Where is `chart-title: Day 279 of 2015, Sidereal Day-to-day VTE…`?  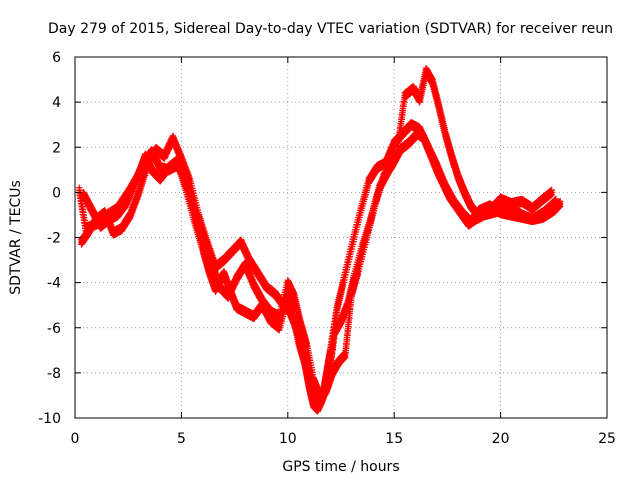 chart-title: Day 279 of 2015, Sidereal Day-to-day VTE… is located at coordinates (330, 29).